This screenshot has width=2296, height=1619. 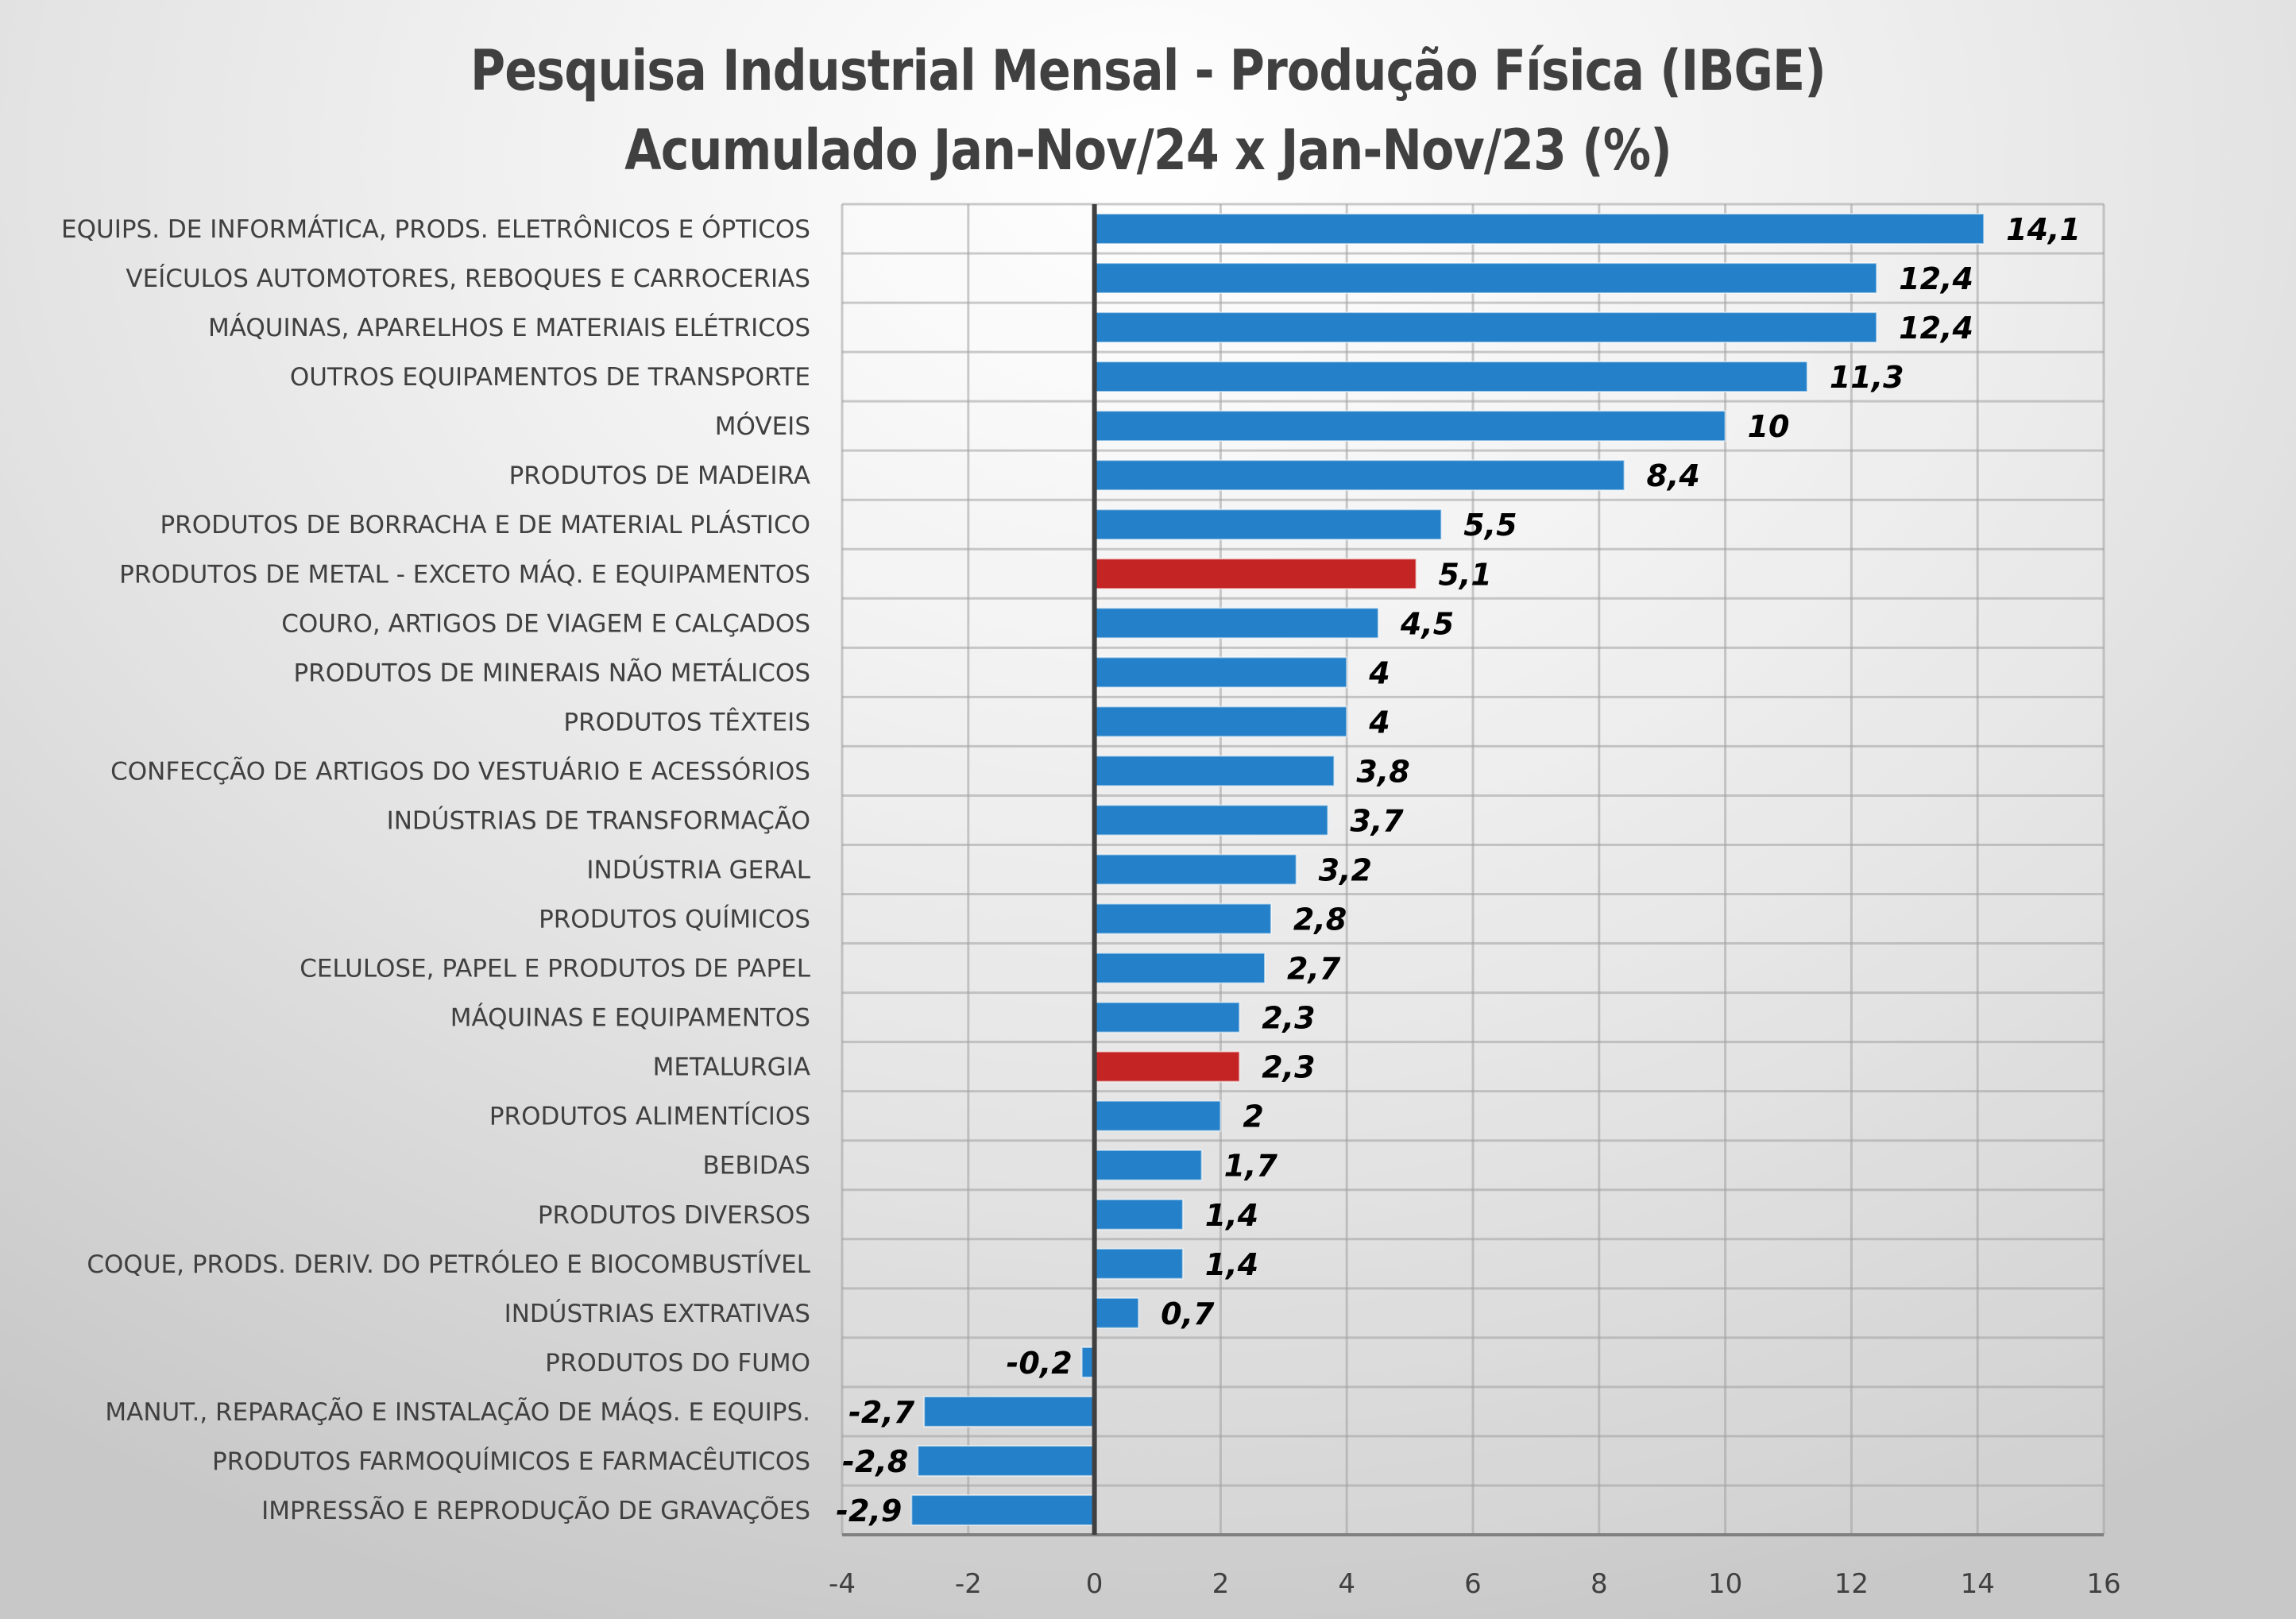 What do you see at coordinates (968, 1584) in the screenshot?
I see `x-tick-label: -2` at bounding box center [968, 1584].